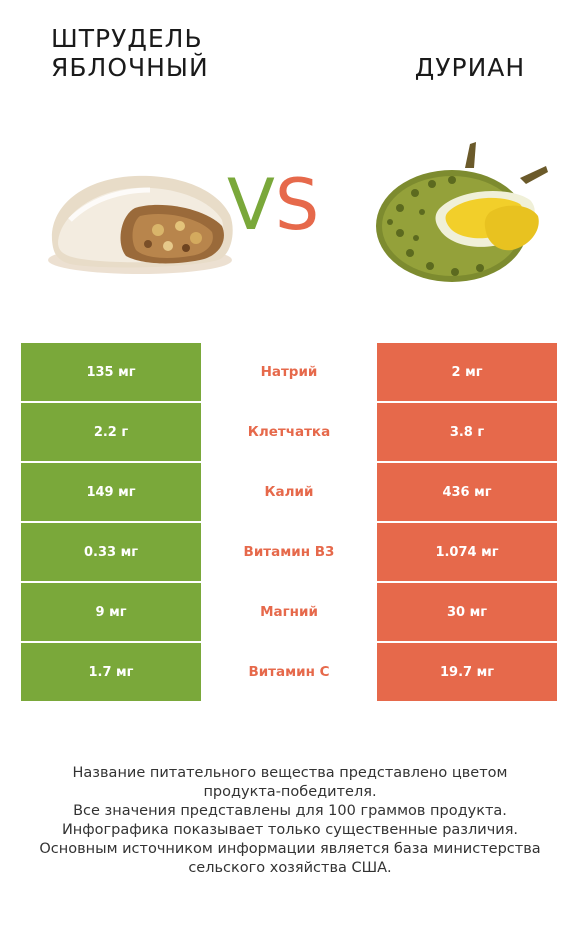  I want to click on right-value: 1.074 мг, so click(467, 552).